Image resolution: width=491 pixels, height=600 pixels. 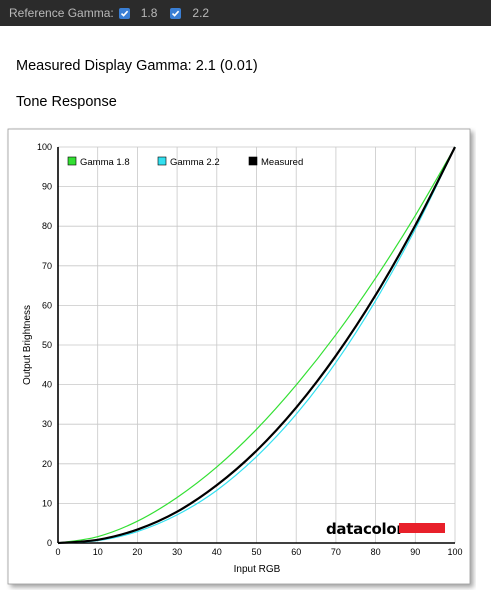 I want to click on top-toolbar: Reference Gamma: 1.8 2.2, so click(x=245, y=13).